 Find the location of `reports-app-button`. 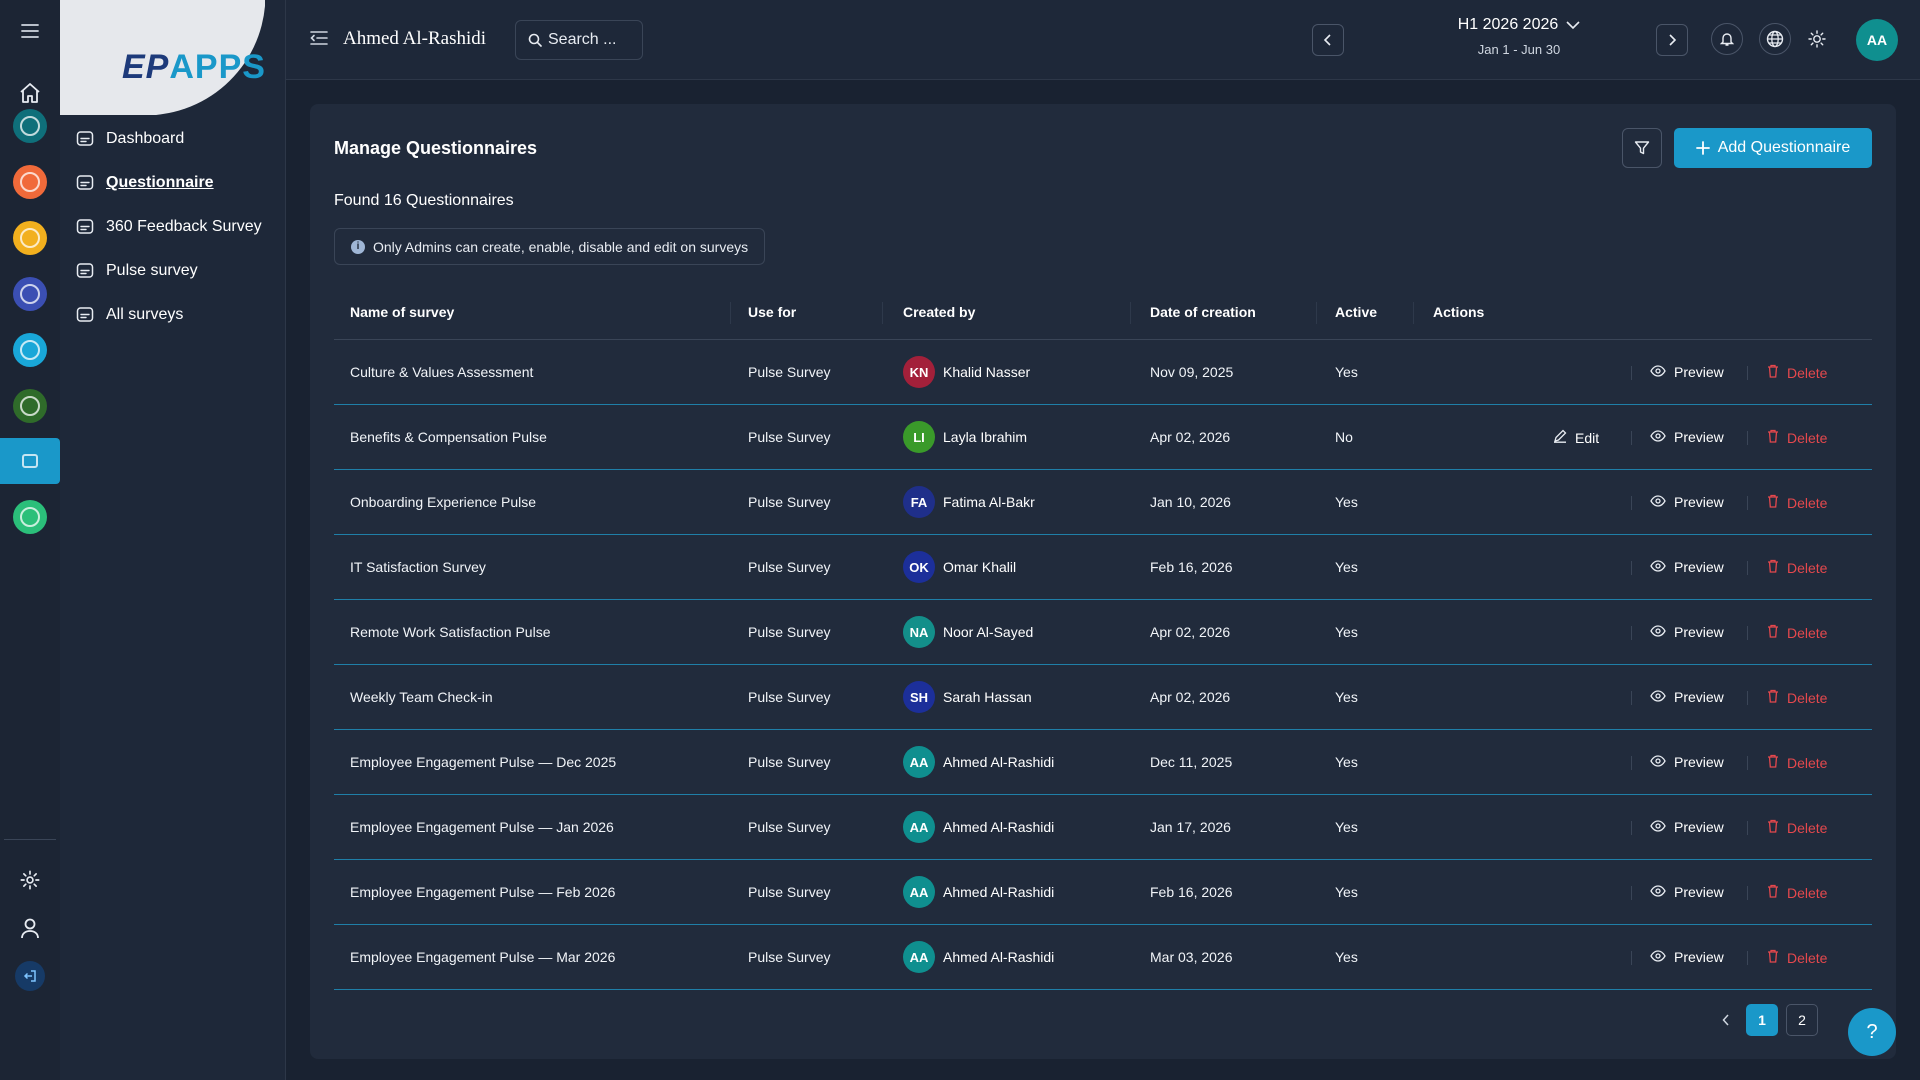

reports-app-button is located at coordinates (30, 517).